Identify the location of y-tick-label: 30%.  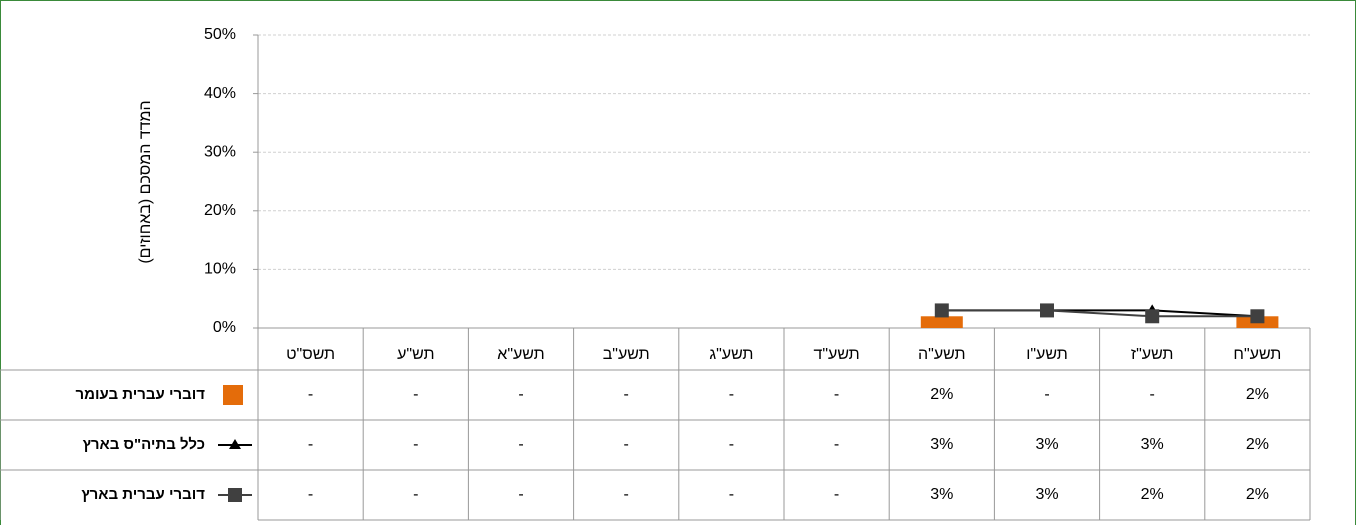
(220, 151).